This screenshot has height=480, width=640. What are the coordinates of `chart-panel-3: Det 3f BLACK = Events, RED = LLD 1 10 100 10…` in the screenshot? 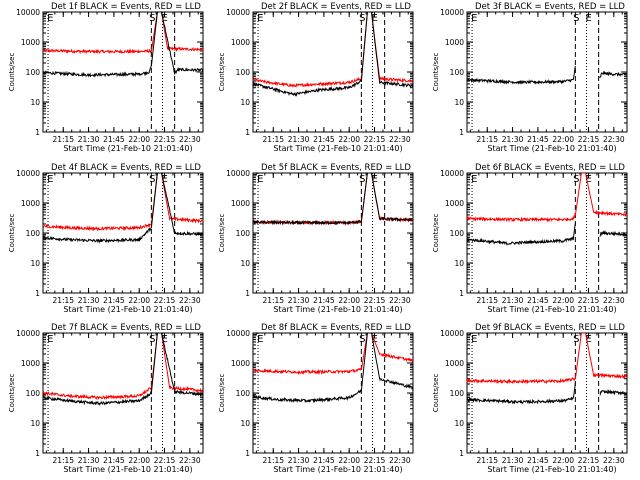 It's located at (530, 77).